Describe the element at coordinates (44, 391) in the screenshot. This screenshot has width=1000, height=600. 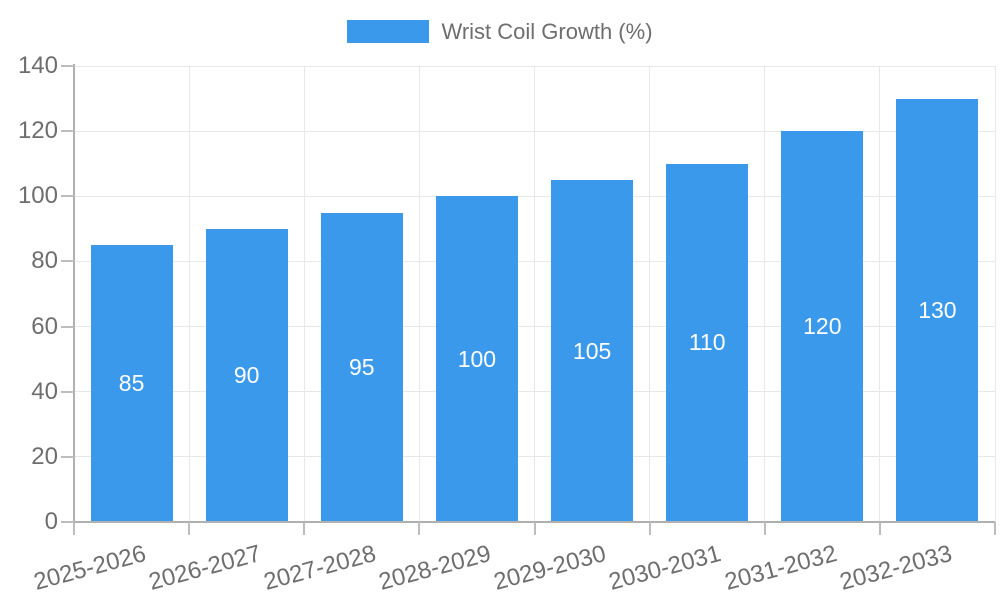
I see `y-axis-label: 40` at that location.